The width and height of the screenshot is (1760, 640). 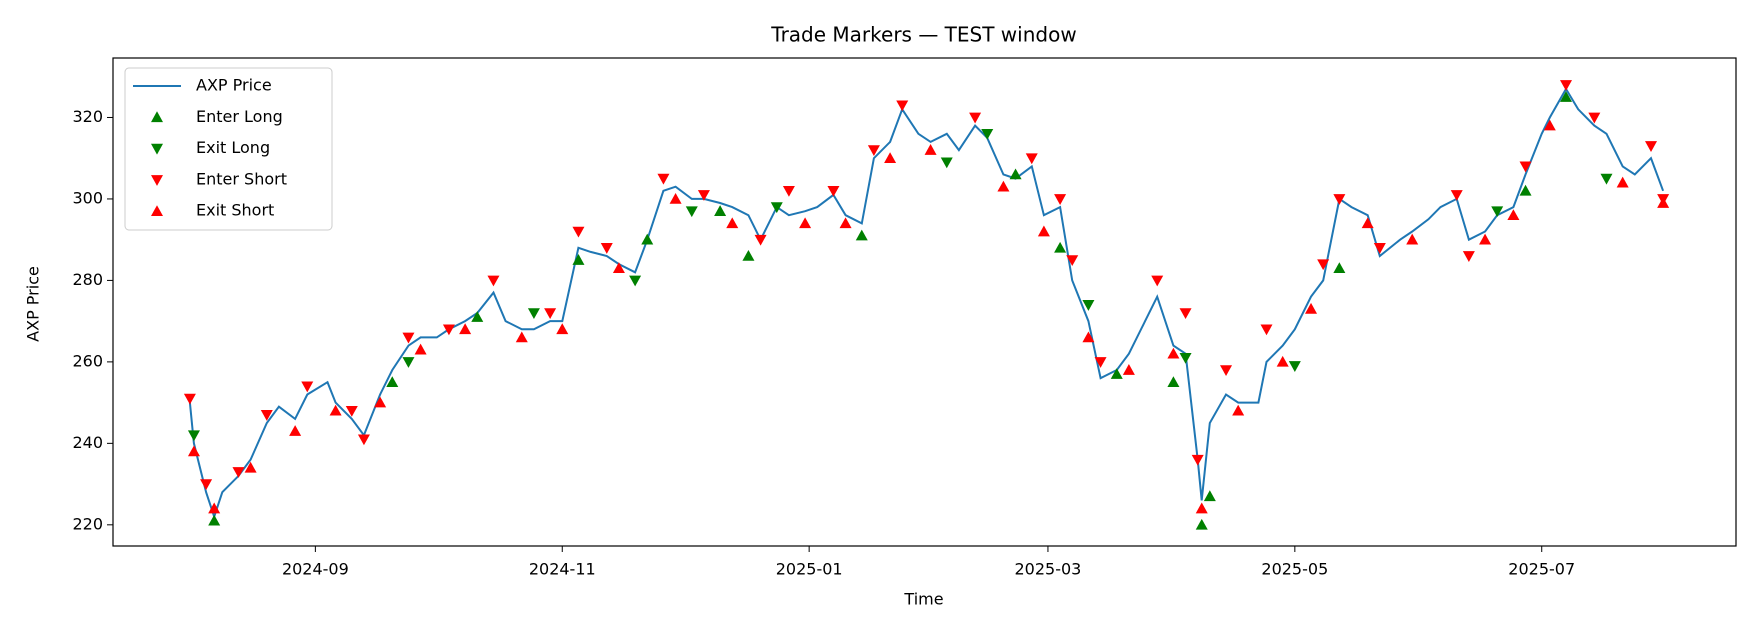 I want to click on x-tick-label: 2025-05, so click(x=1294, y=569).